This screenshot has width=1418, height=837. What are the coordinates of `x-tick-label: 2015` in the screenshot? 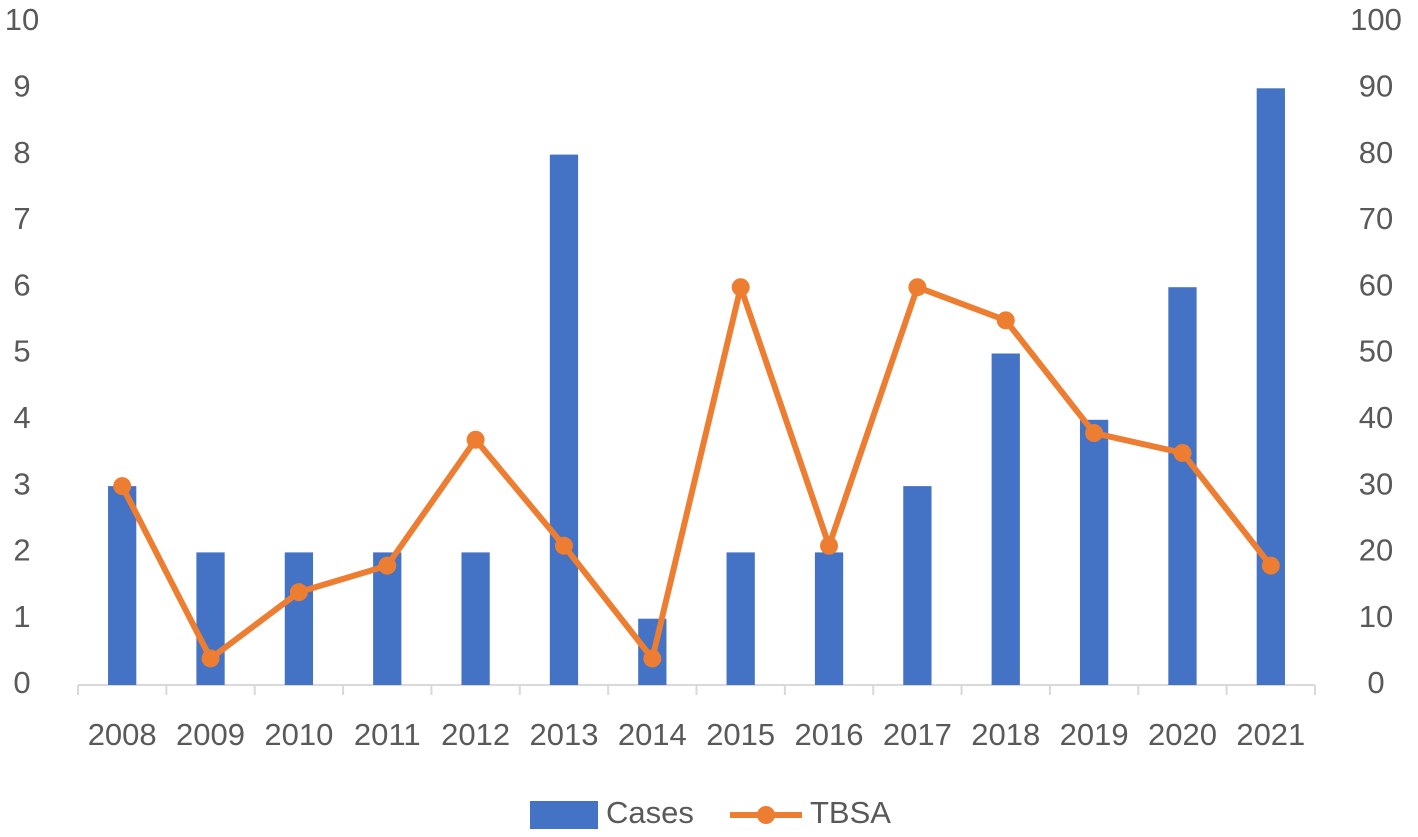 It's located at (740, 734).